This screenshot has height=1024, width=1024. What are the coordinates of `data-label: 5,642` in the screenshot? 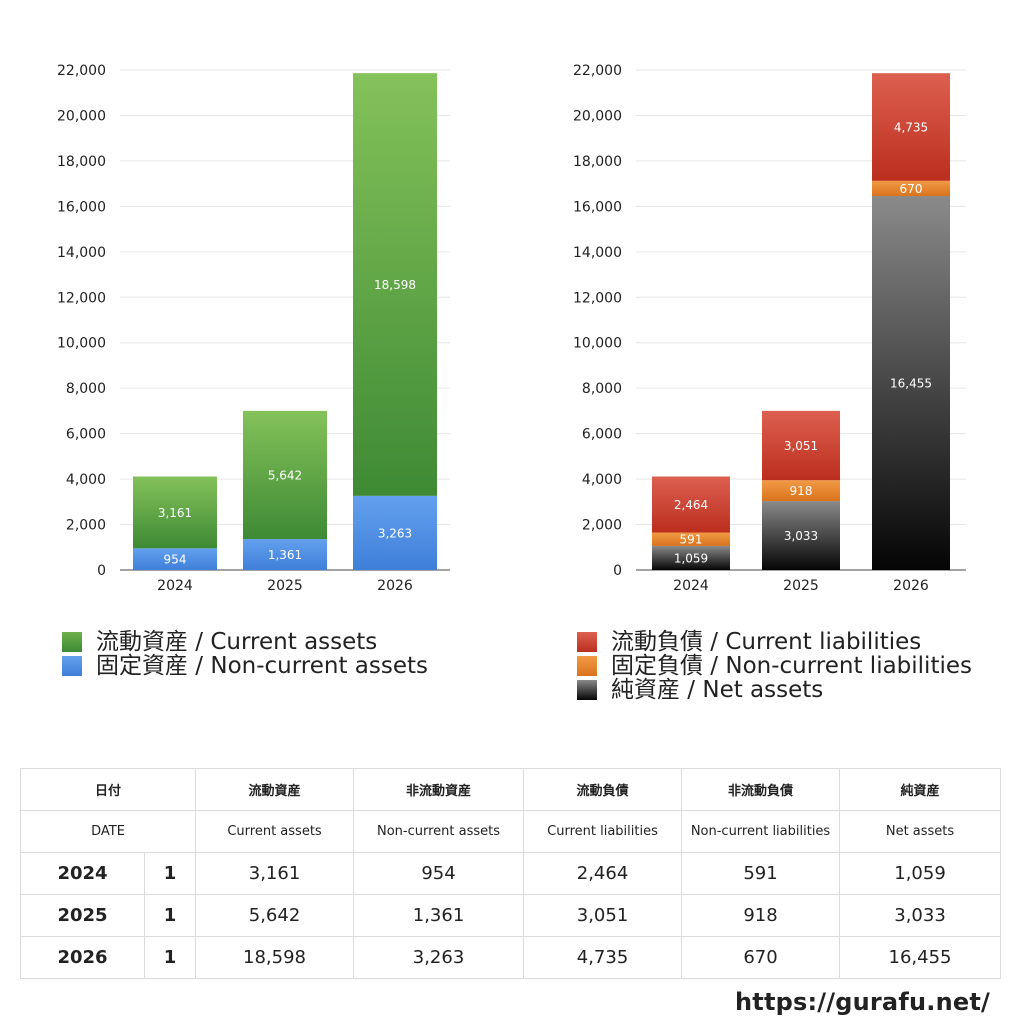 It's located at (285, 475).